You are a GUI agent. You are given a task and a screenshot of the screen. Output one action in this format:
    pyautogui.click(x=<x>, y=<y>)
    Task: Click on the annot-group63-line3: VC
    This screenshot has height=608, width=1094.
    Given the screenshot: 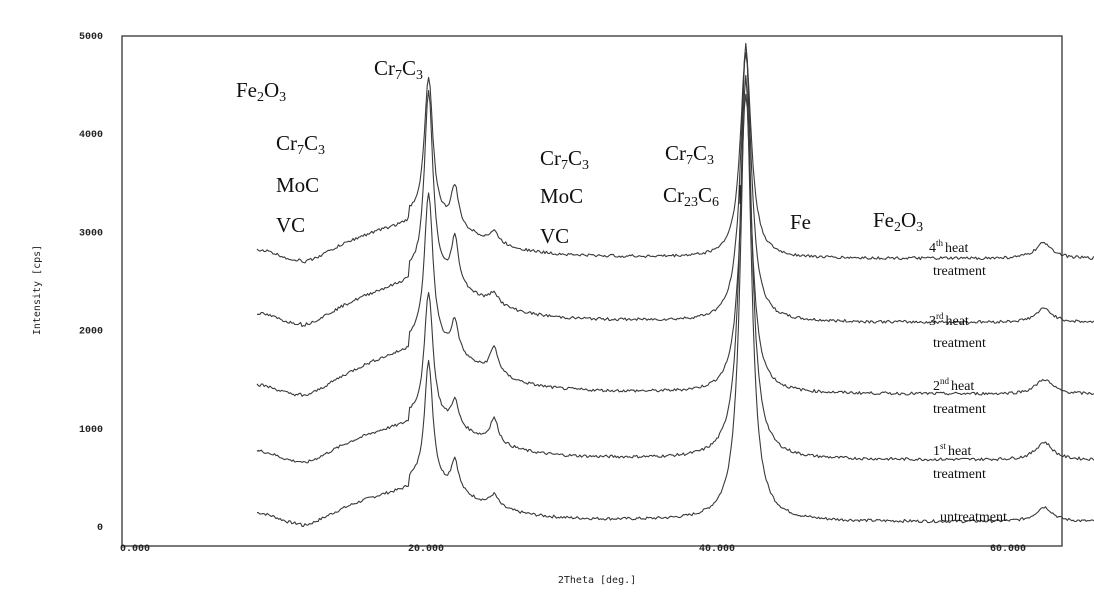 What is the action you would take?
    pyautogui.click(x=554, y=236)
    